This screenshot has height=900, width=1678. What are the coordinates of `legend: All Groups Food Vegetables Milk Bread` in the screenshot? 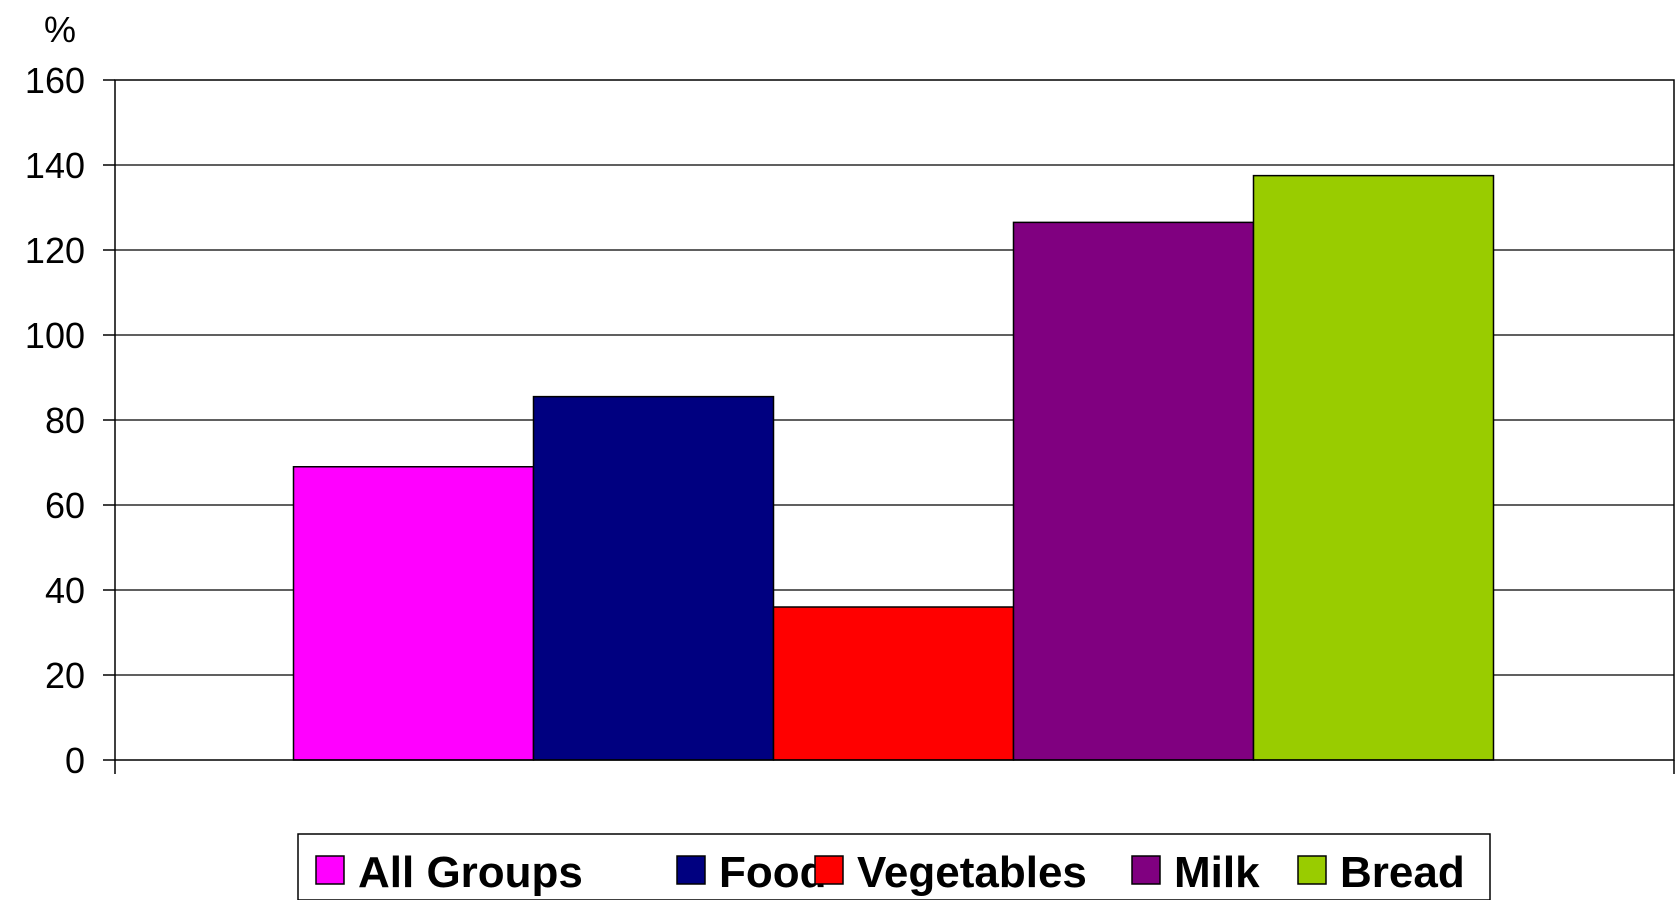 It's located at (894, 866).